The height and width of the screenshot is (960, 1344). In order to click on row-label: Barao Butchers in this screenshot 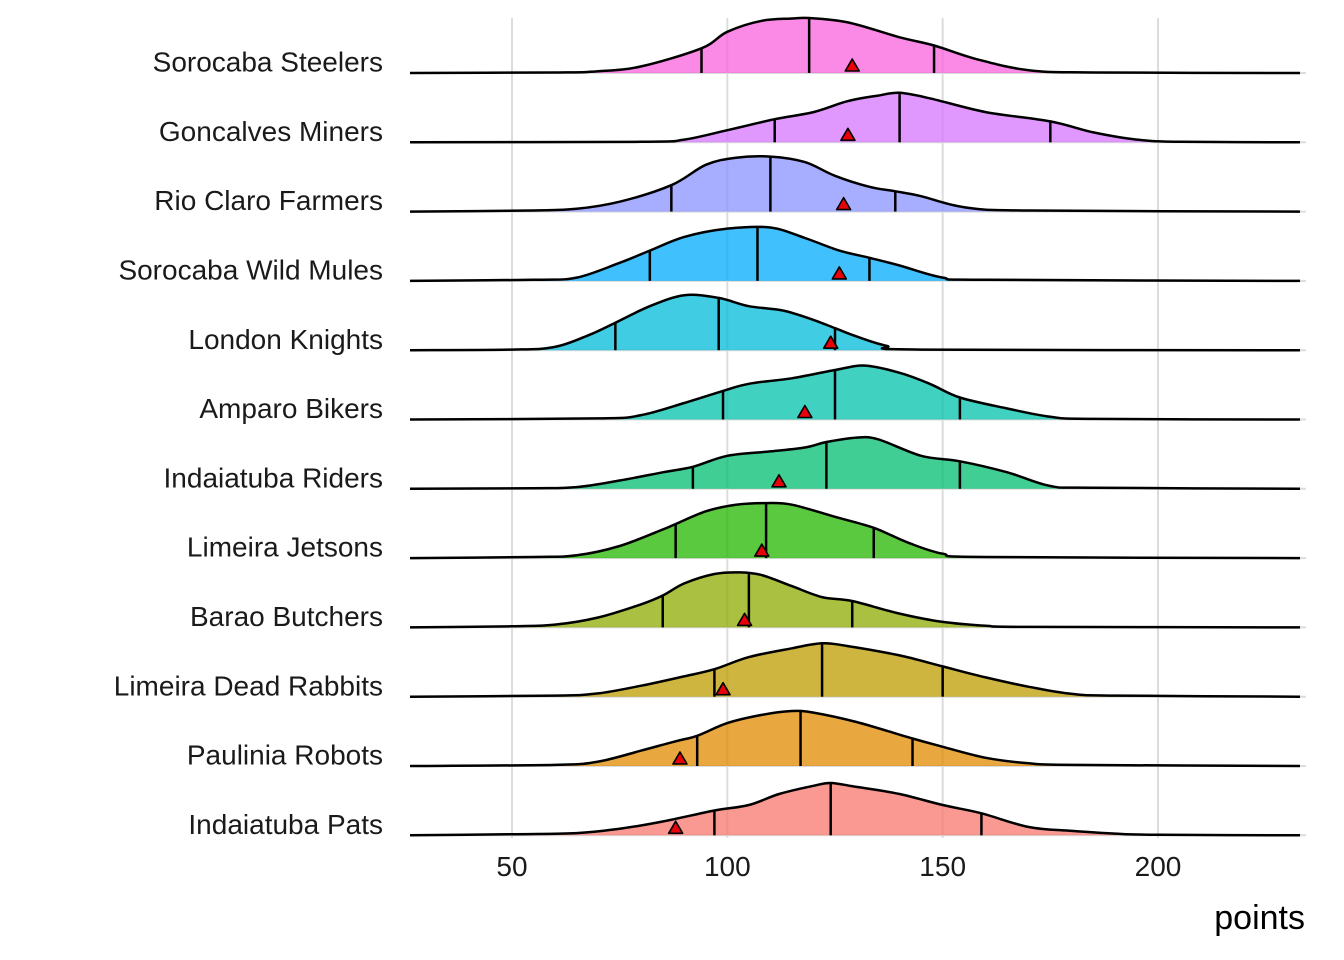, I will do `click(286, 616)`.